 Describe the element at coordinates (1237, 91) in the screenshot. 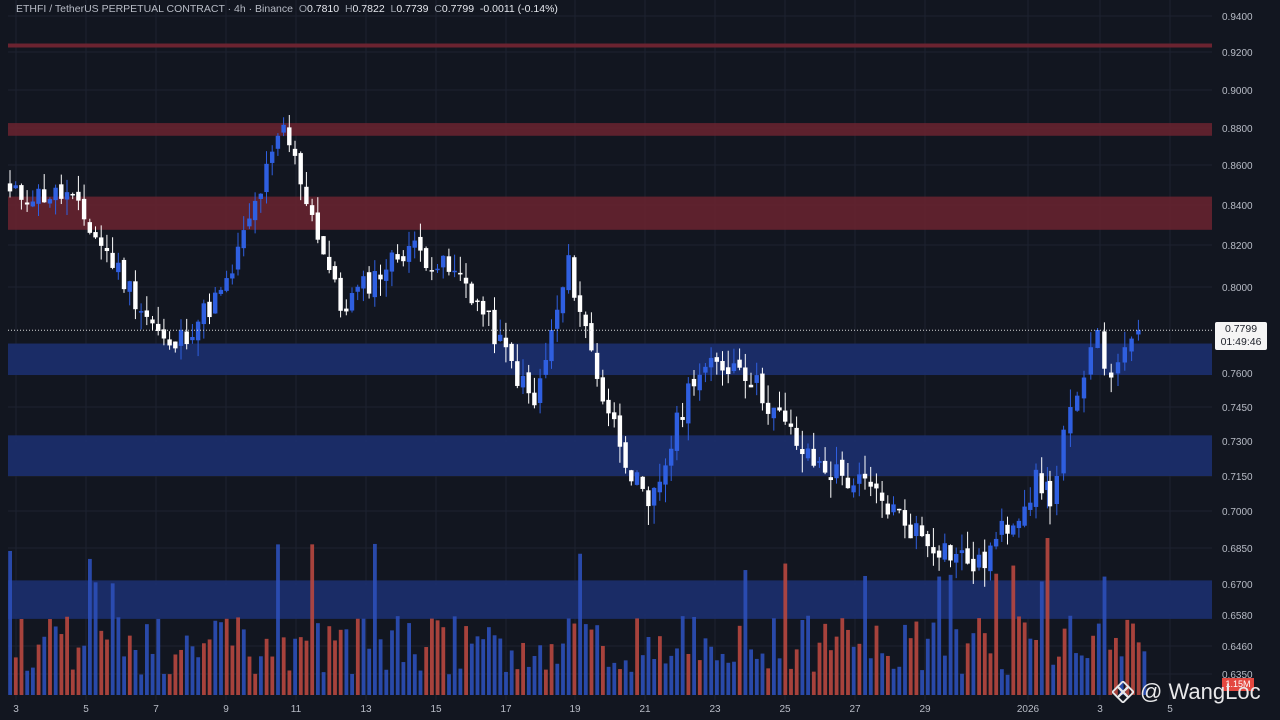

I see `y-tick-label: 0.9000` at that location.